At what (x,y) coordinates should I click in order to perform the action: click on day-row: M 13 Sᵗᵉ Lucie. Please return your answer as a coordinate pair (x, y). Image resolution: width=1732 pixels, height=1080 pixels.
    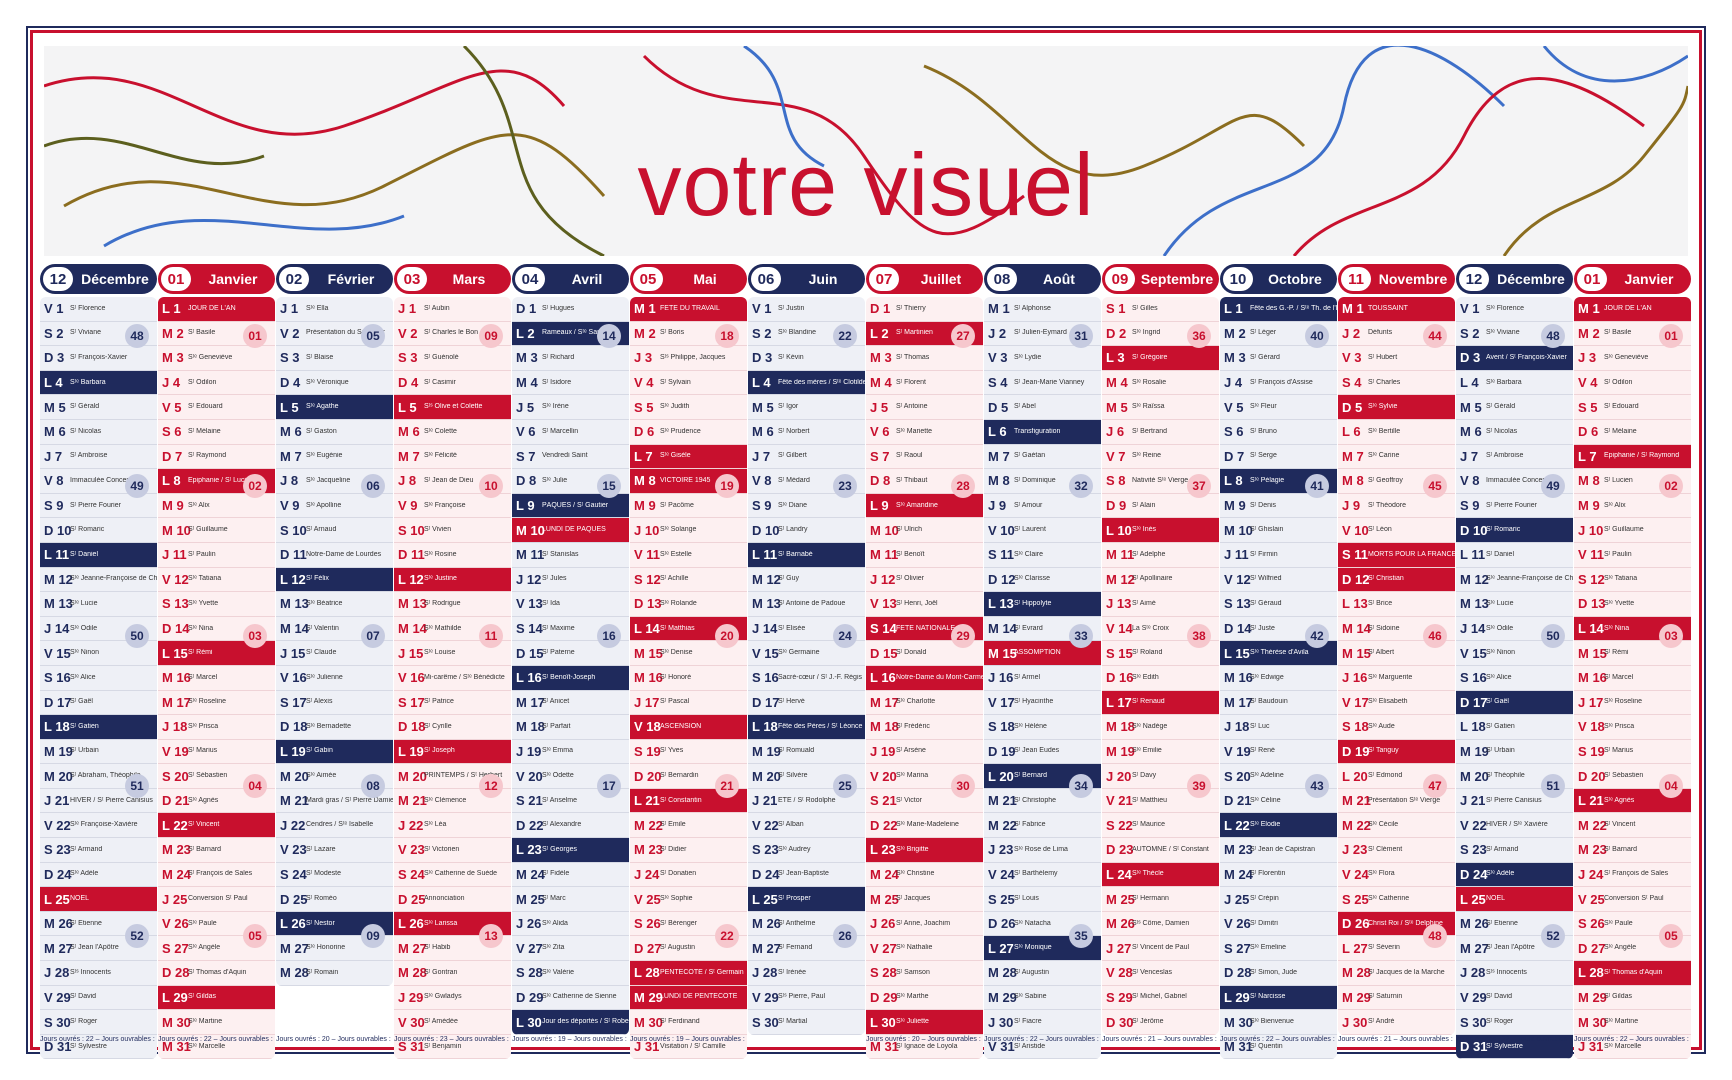
    Looking at the image, I should click on (98, 604).